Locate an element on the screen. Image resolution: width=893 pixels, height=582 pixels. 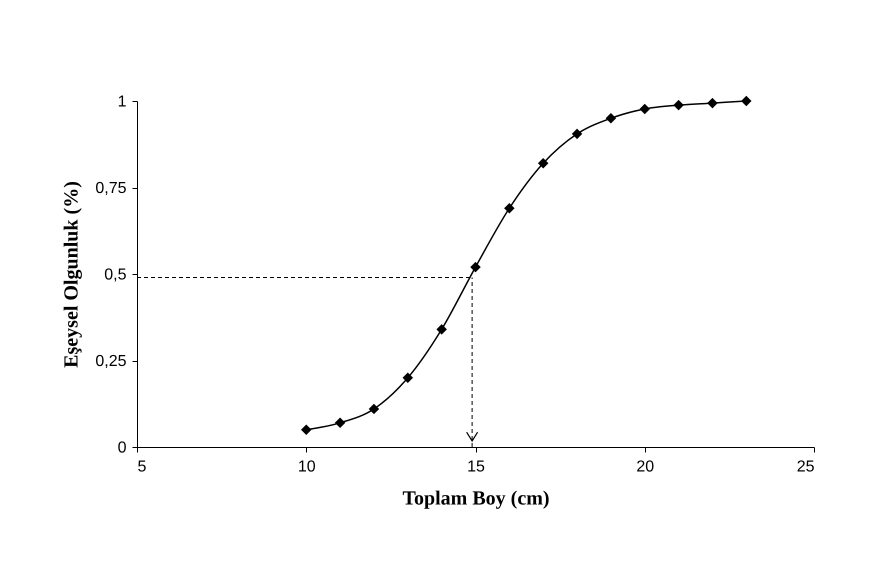
y-tick-label: 1 is located at coordinates (122, 102).